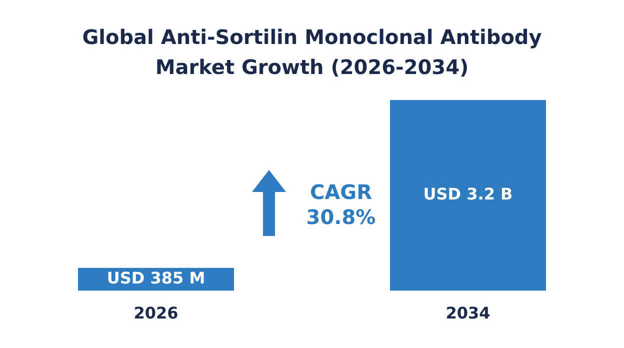 This screenshot has width=624, height=348. What do you see at coordinates (468, 313) in the screenshot?
I see `x-tick-label: 2034` at bounding box center [468, 313].